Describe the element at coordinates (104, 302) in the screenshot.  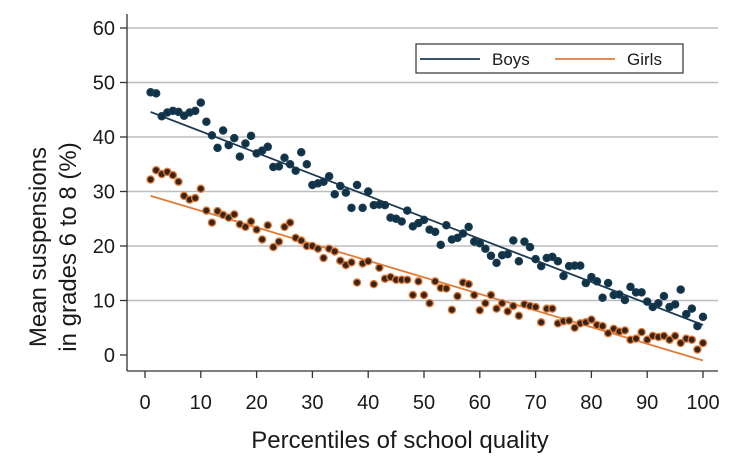
I see `y-tick-label-10: 10` at that location.